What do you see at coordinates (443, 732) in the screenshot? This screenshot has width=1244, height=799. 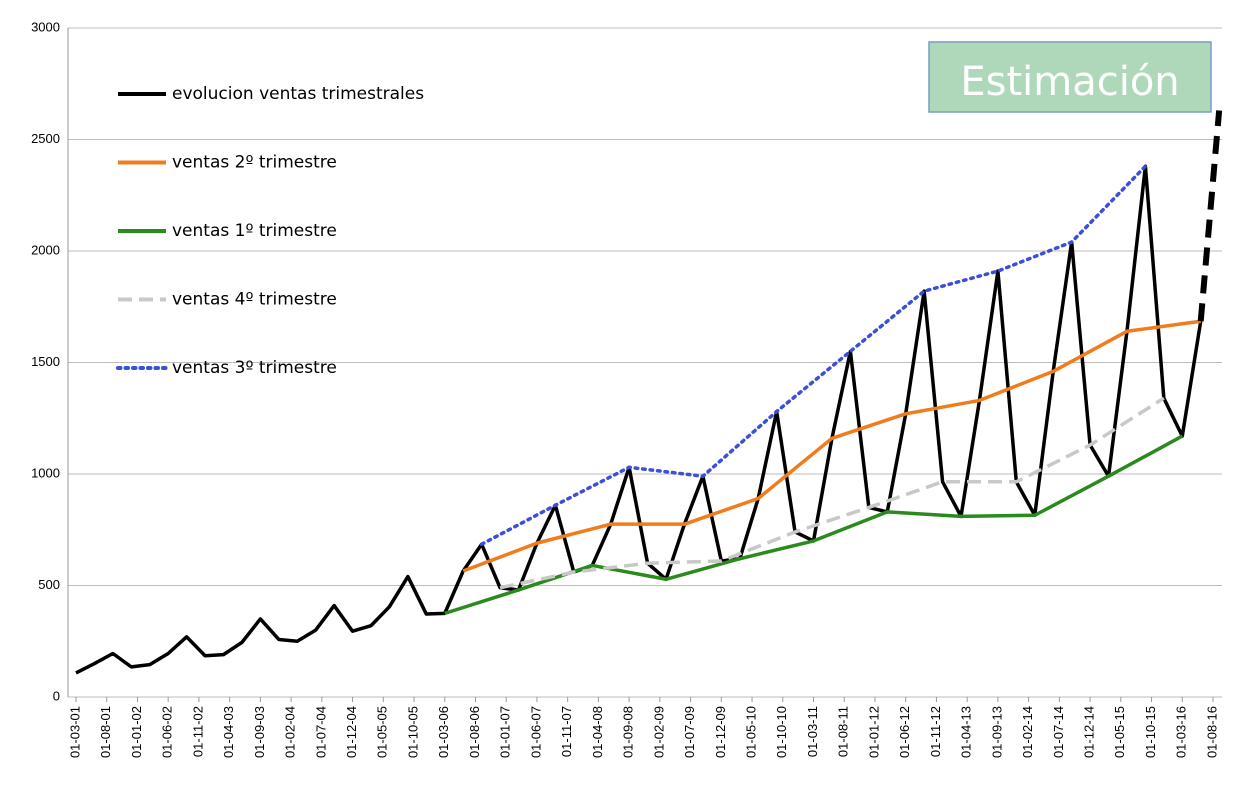 I see `x-tick-label: 01-03-06` at bounding box center [443, 732].